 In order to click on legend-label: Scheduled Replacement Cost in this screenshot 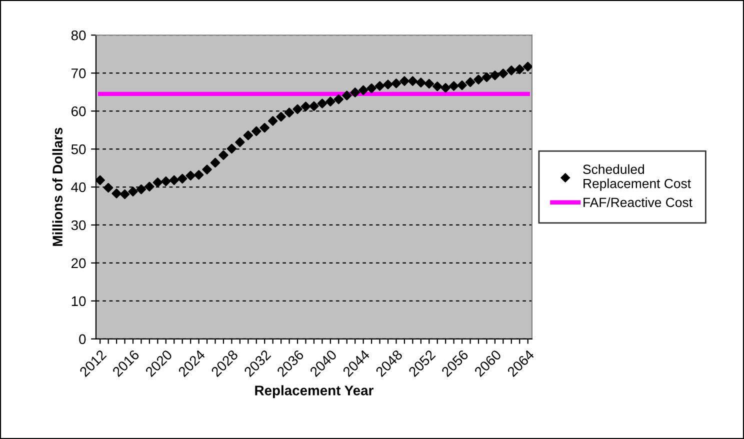, I will do `click(637, 177)`.